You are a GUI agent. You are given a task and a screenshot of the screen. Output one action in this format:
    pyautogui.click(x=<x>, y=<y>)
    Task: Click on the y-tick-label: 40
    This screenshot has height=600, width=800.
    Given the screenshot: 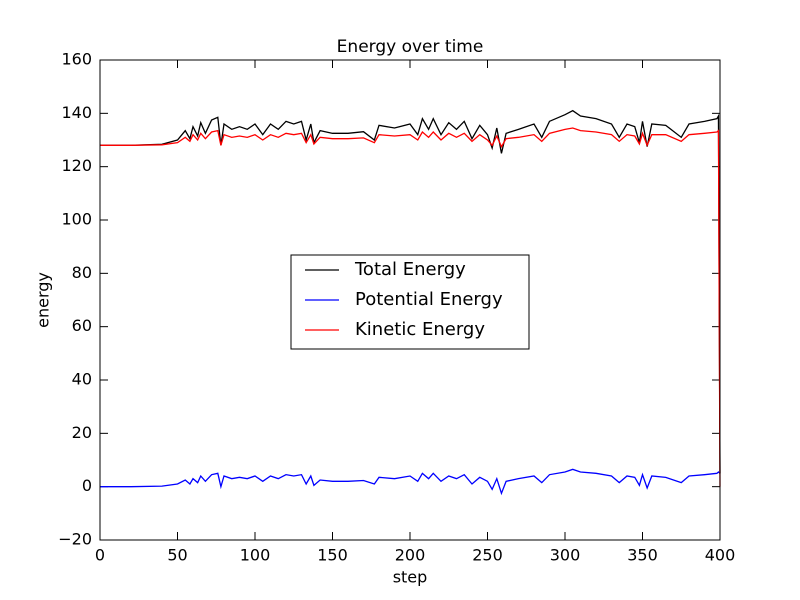 What is the action you would take?
    pyautogui.click(x=82, y=379)
    